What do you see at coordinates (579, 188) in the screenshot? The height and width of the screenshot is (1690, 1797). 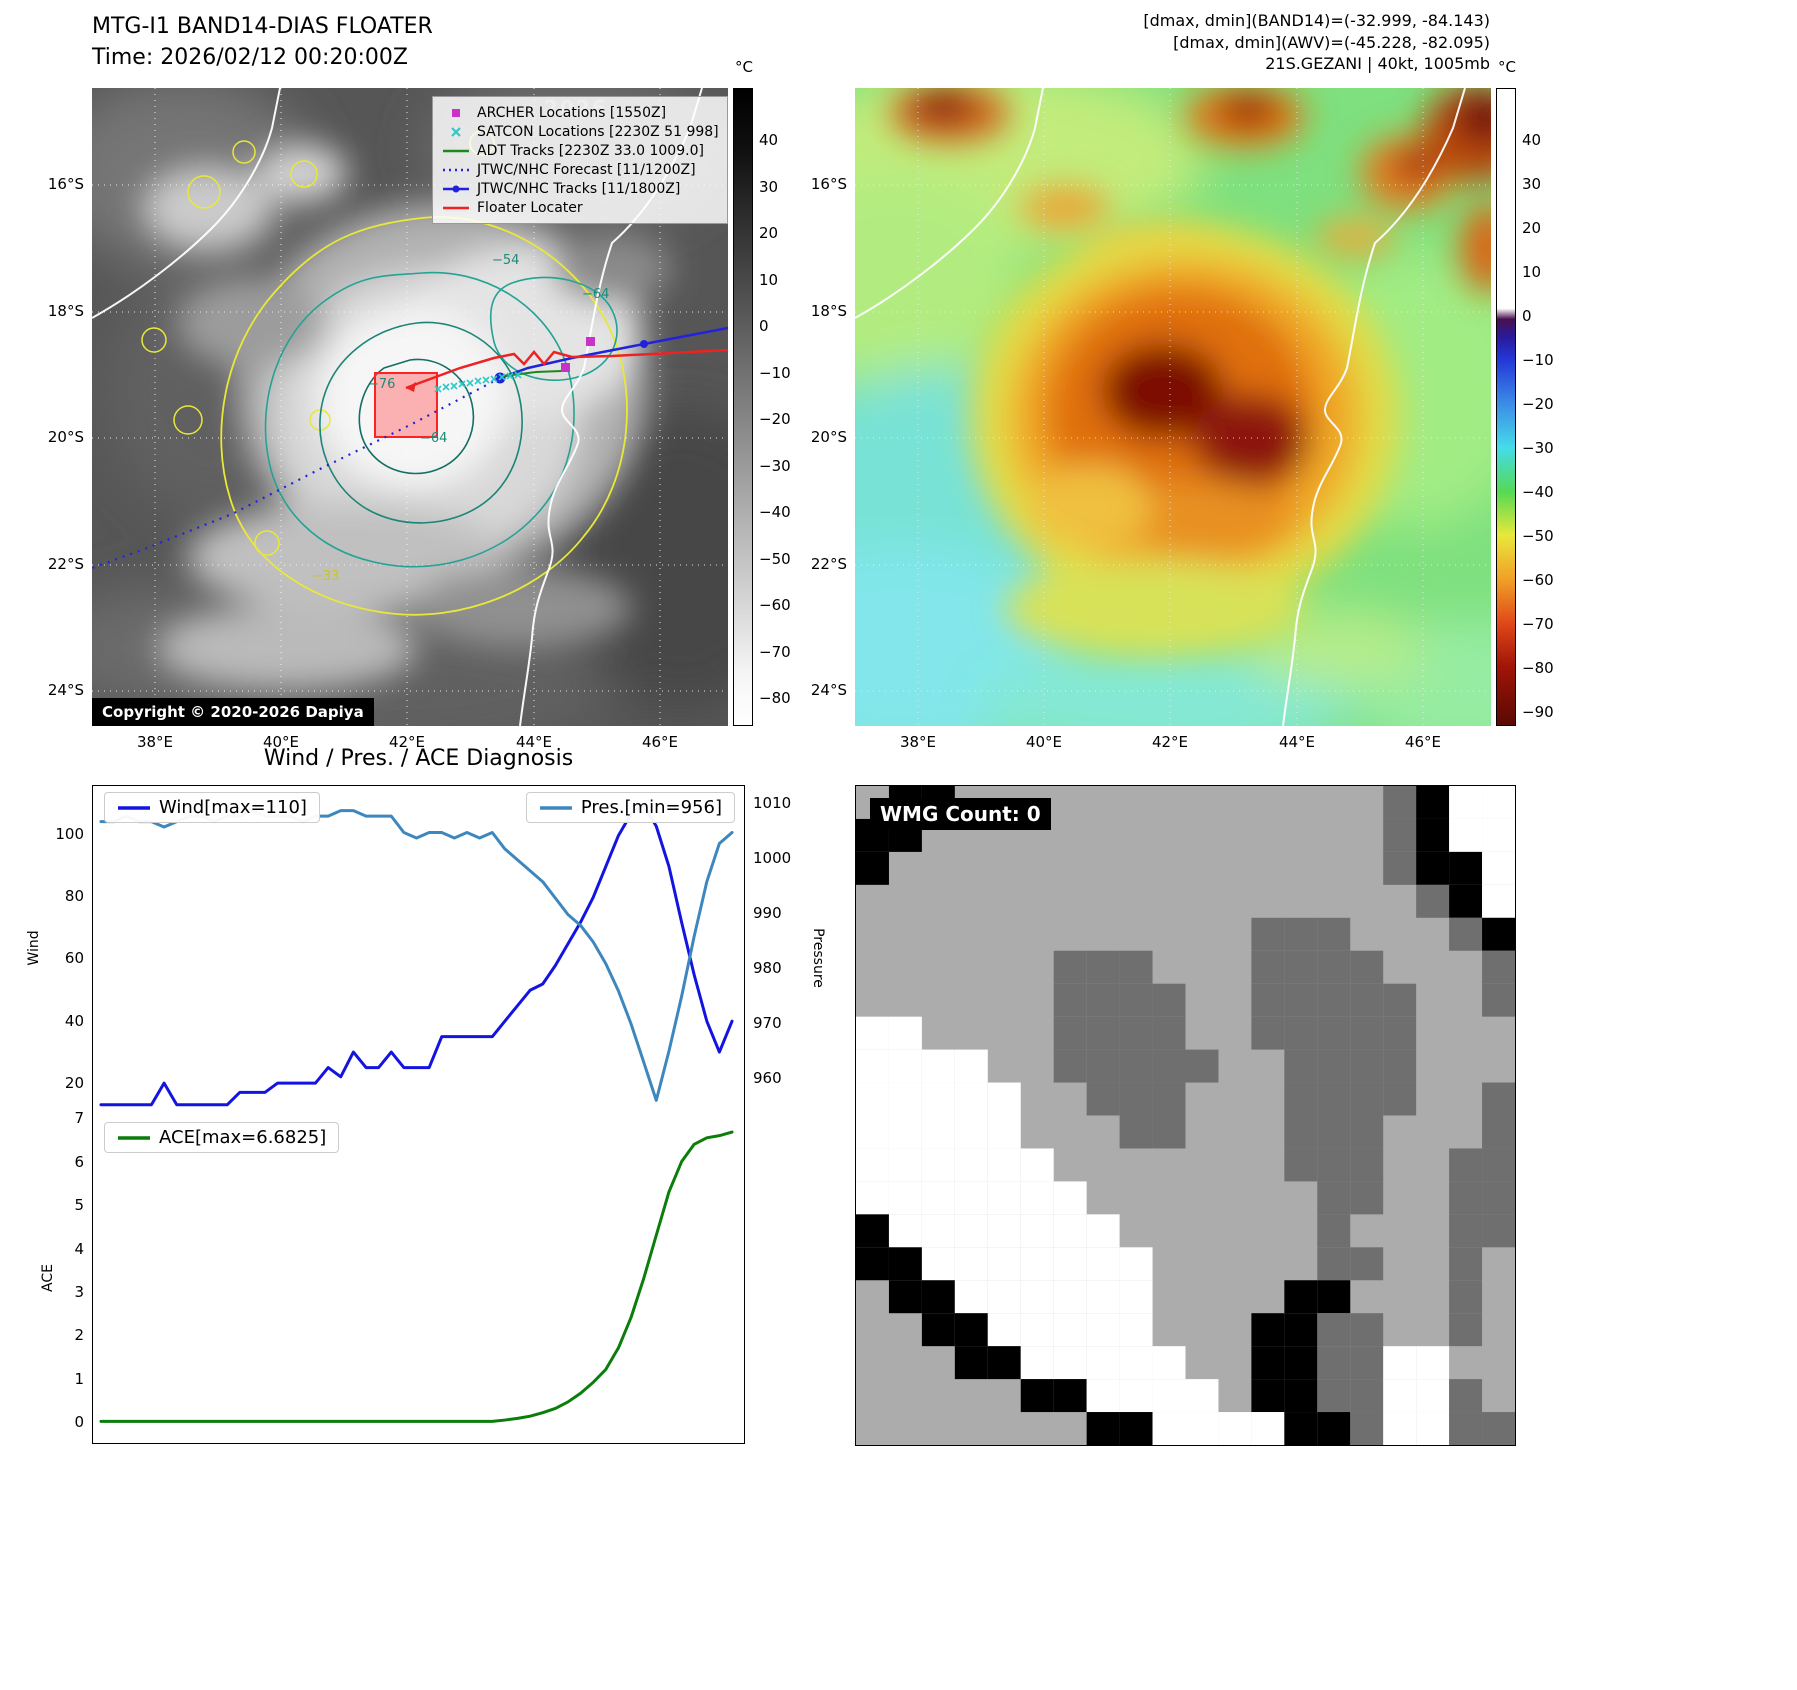 I see `legend-item-label: JTWC/NHC Tracks [11/1800Z]` at bounding box center [579, 188].